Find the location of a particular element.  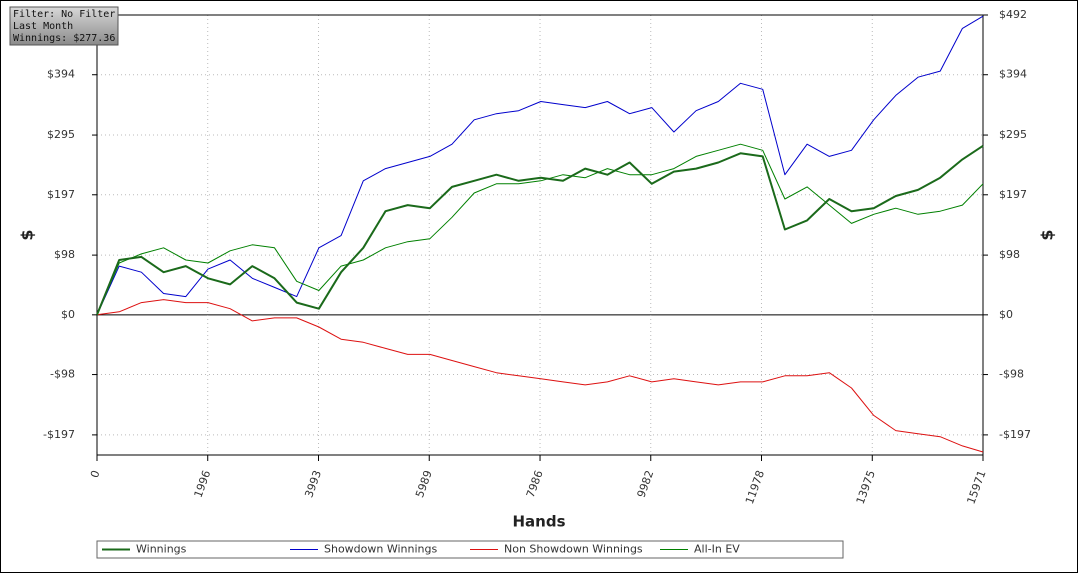

annotation-box is located at coordinates (64, 26).